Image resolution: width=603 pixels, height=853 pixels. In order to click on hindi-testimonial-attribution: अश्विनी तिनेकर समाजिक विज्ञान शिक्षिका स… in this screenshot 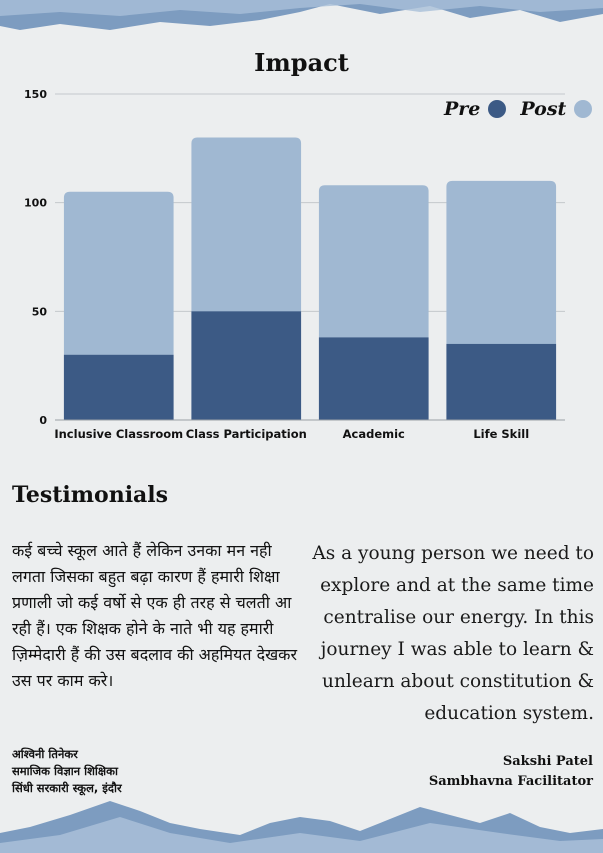, I will do `click(67, 771)`.